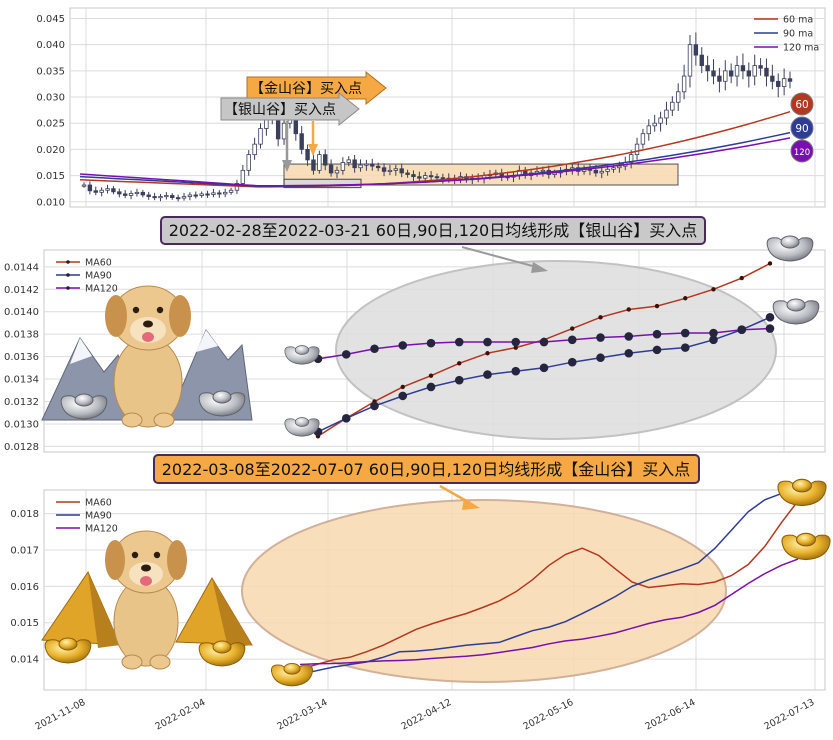  I want to click on dog-ear, so click(180, 316).